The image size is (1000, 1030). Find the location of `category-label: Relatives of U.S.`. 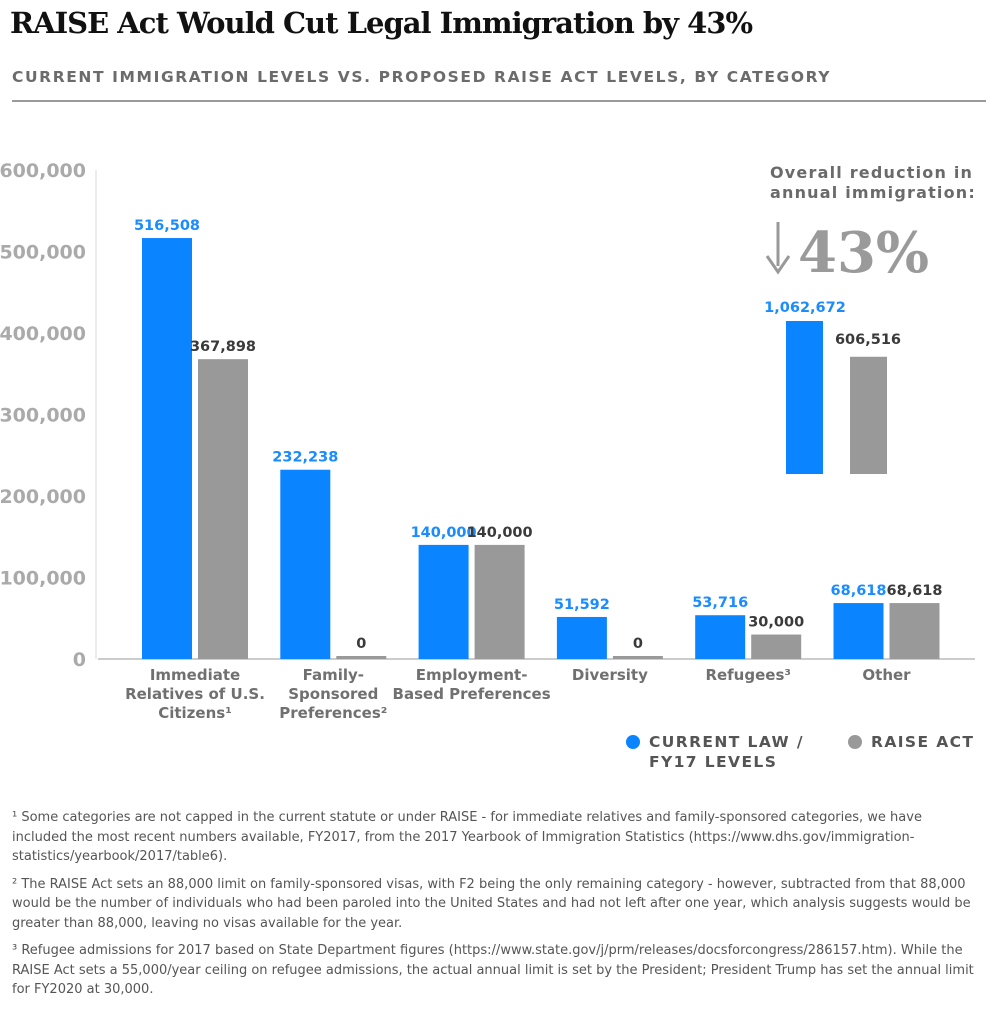

category-label: Relatives of U.S. is located at coordinates (195, 694).